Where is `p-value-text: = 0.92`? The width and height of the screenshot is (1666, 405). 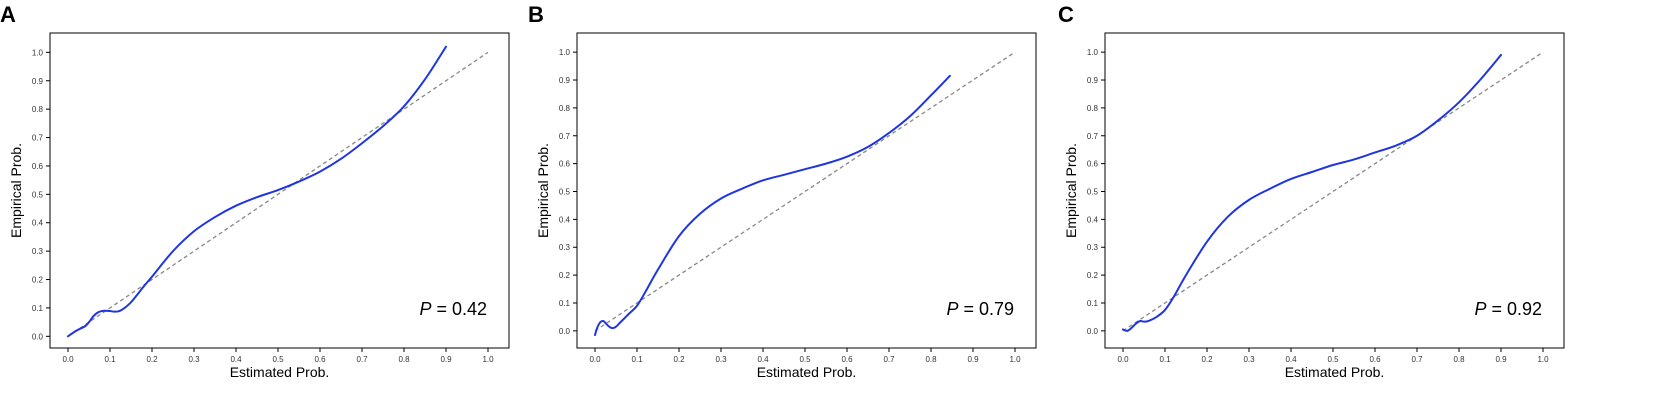 p-value-text: = 0.92 is located at coordinates (1514, 309).